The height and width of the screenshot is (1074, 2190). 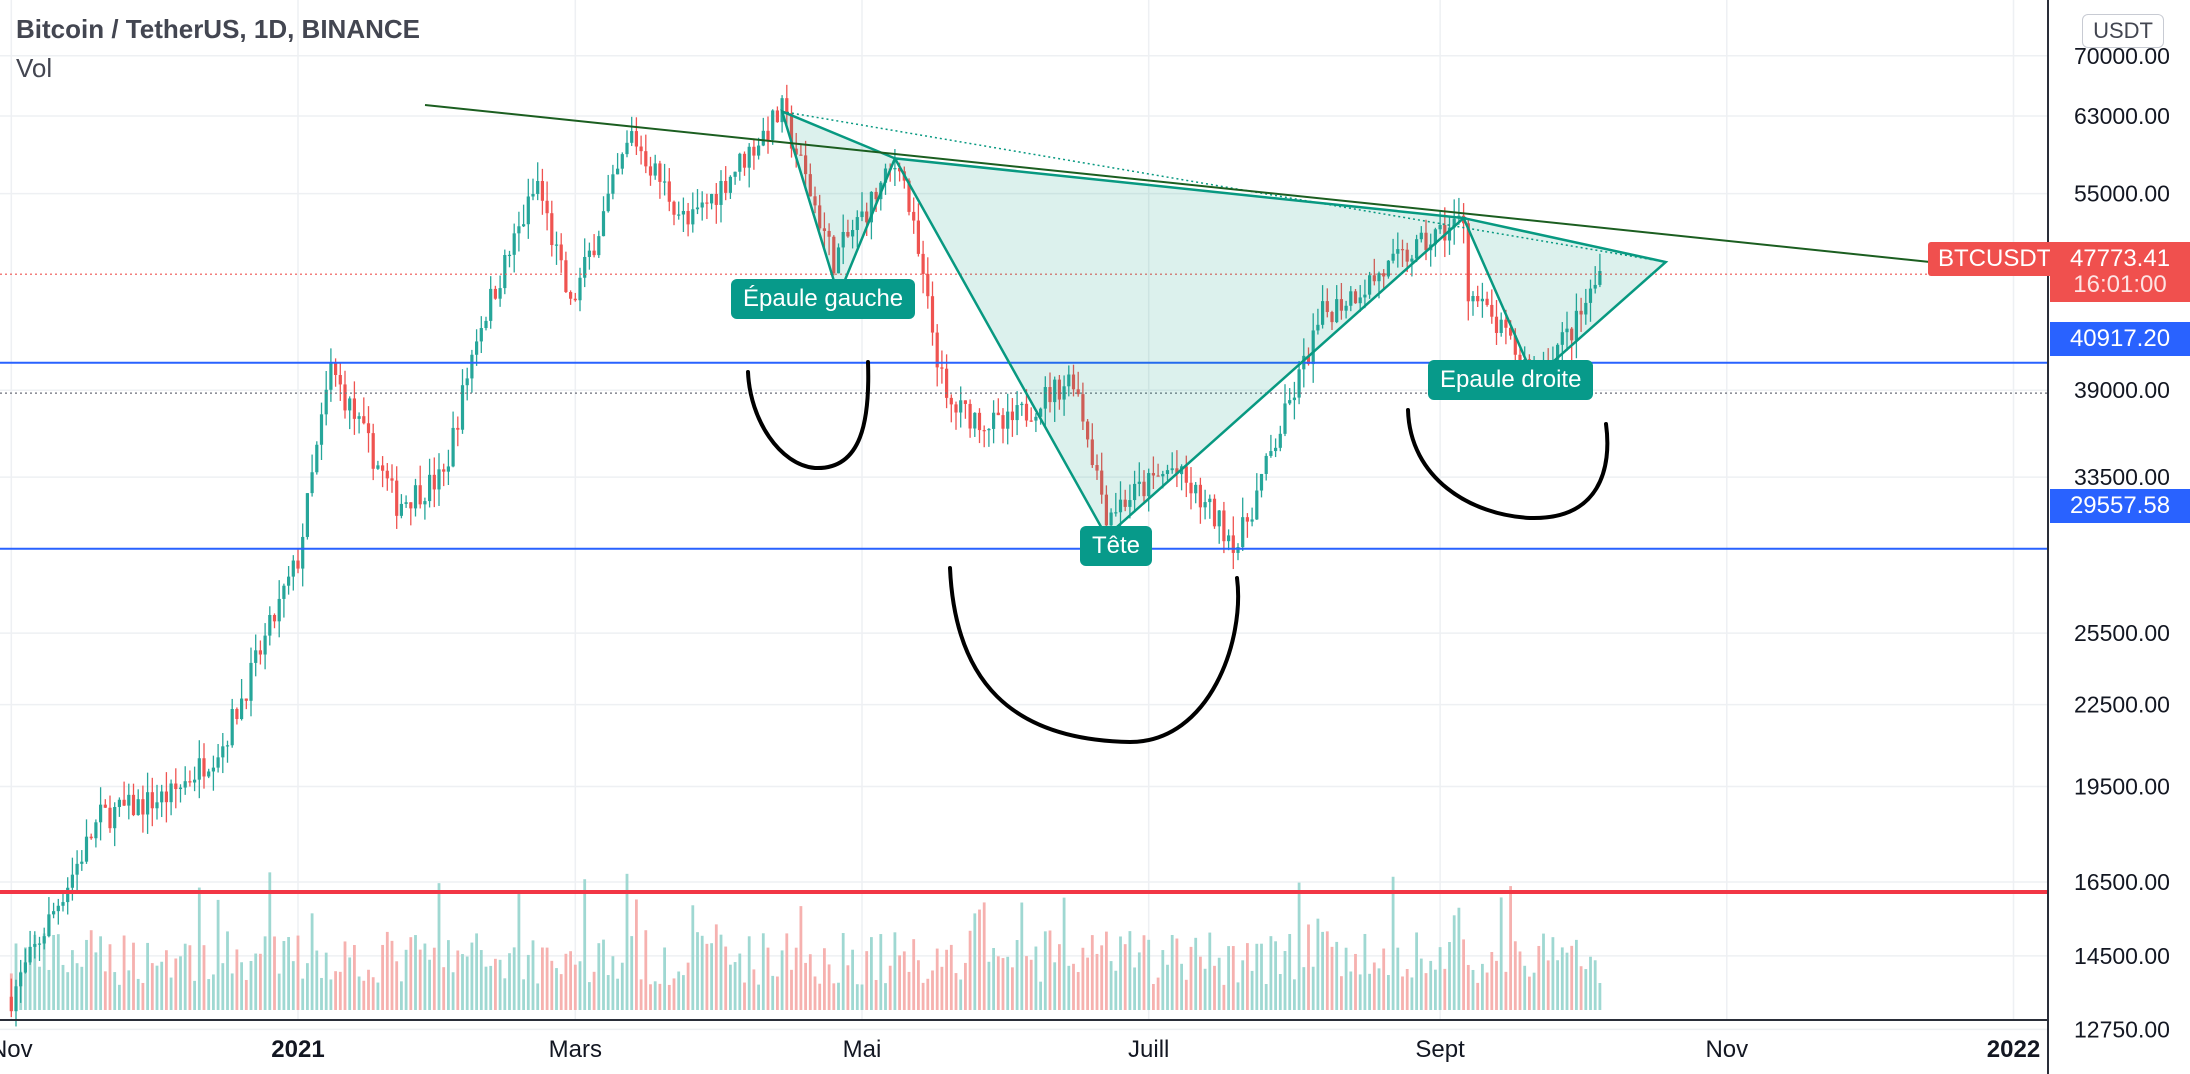 I want to click on symbol-title: Bitcoin / TetherUS, 1D, BINANCE, so click(x=218, y=29).